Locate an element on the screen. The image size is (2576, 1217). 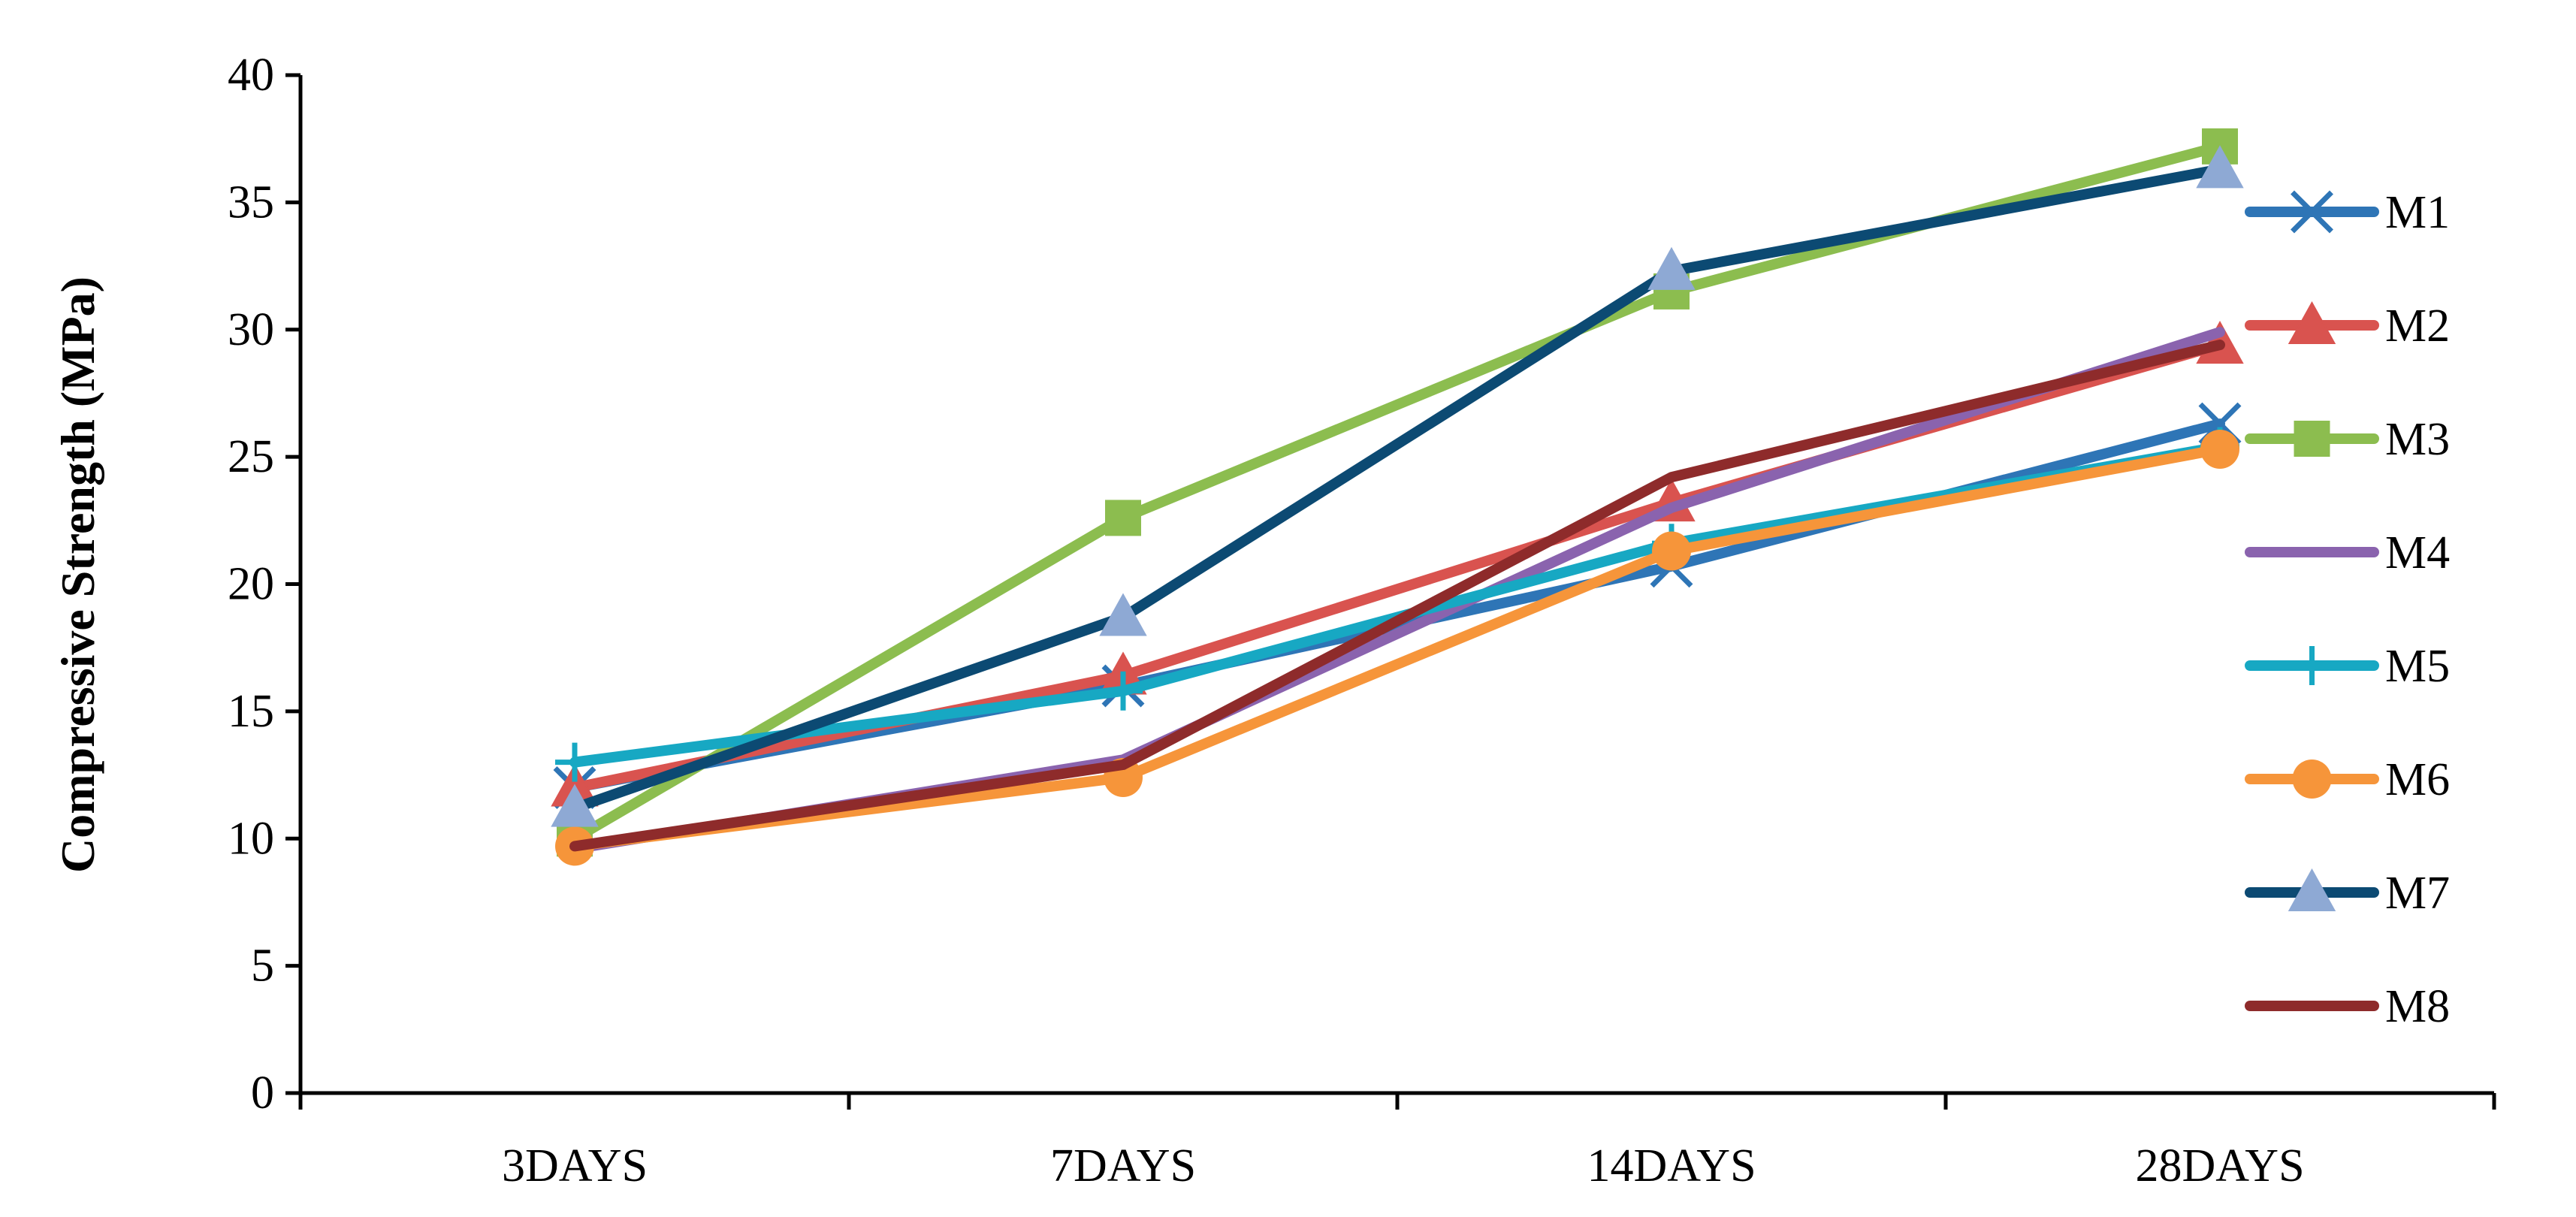
legend-item-m5: M5 is located at coordinates (2347, 666).